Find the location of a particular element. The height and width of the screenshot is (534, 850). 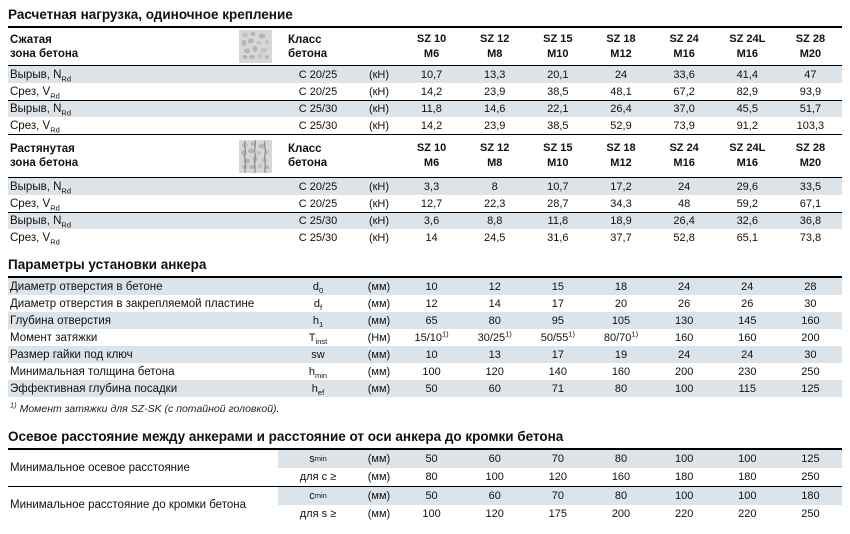

value-cell: 59,2 is located at coordinates (747, 203).